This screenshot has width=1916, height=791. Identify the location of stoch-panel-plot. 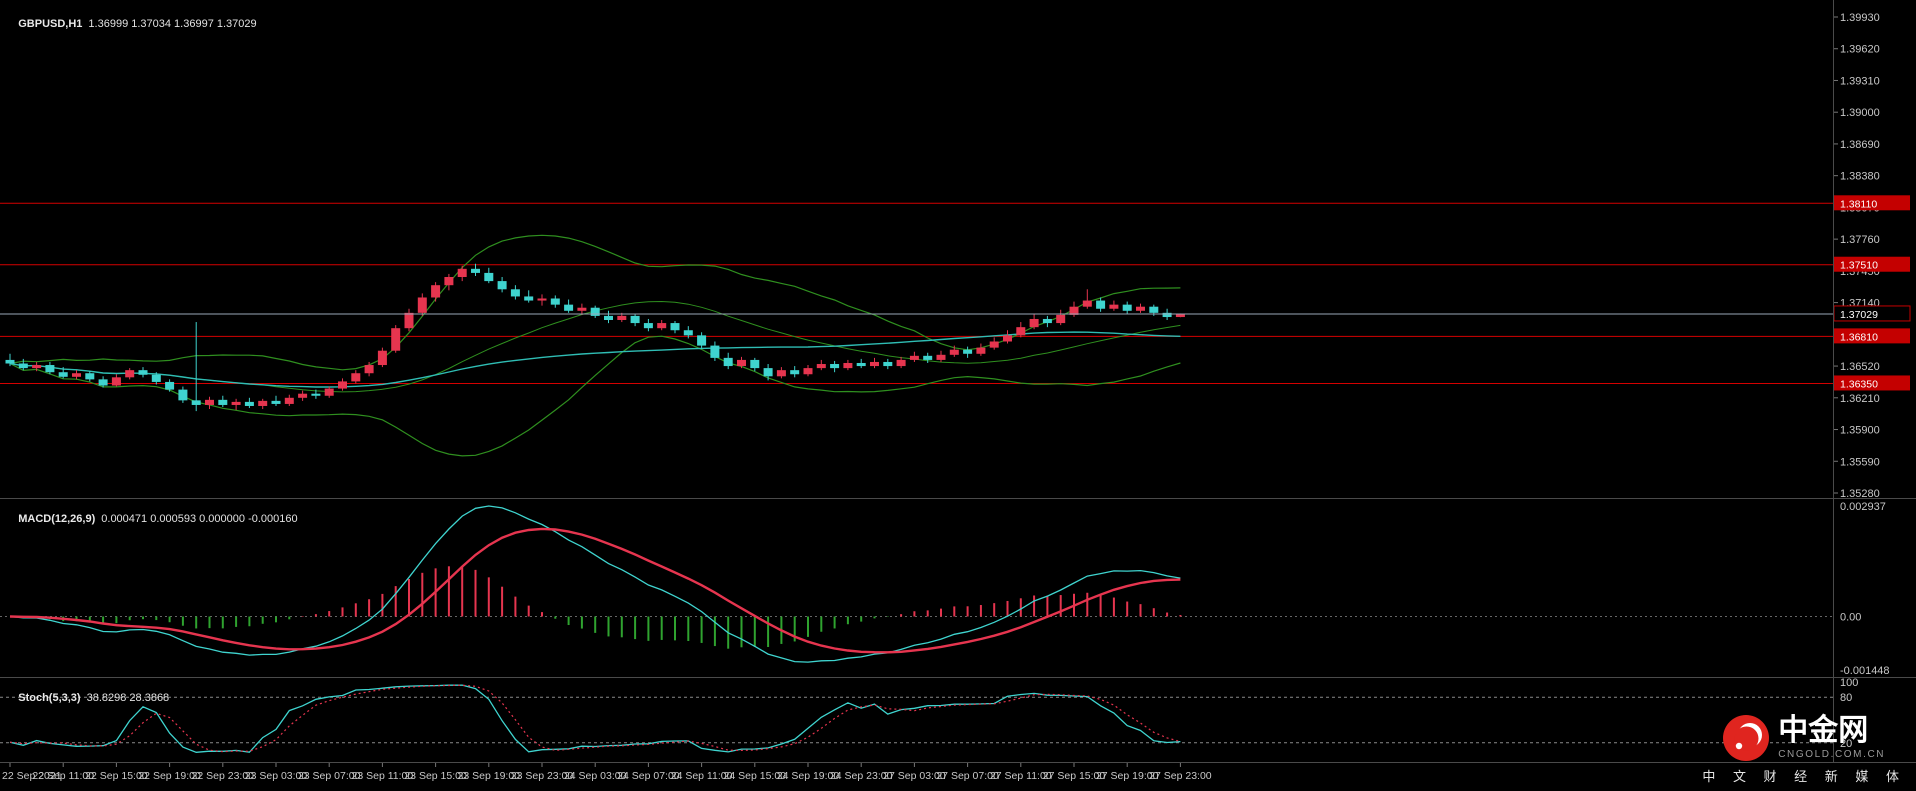
(916, 718).